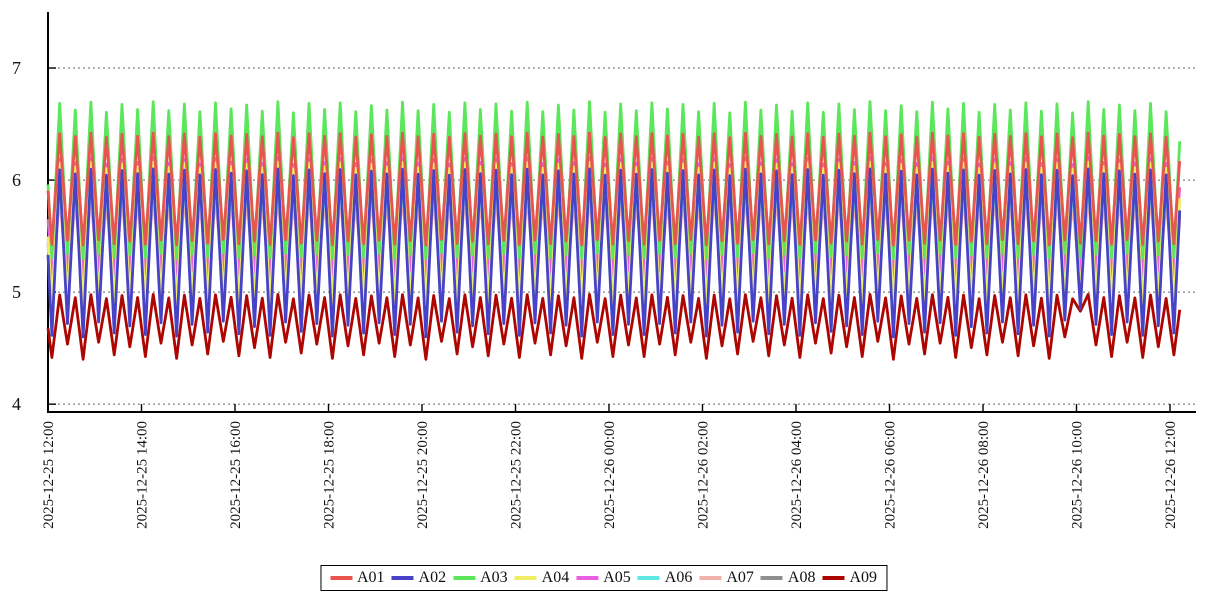  I want to click on legend-item-A08: A08, so click(788, 578).